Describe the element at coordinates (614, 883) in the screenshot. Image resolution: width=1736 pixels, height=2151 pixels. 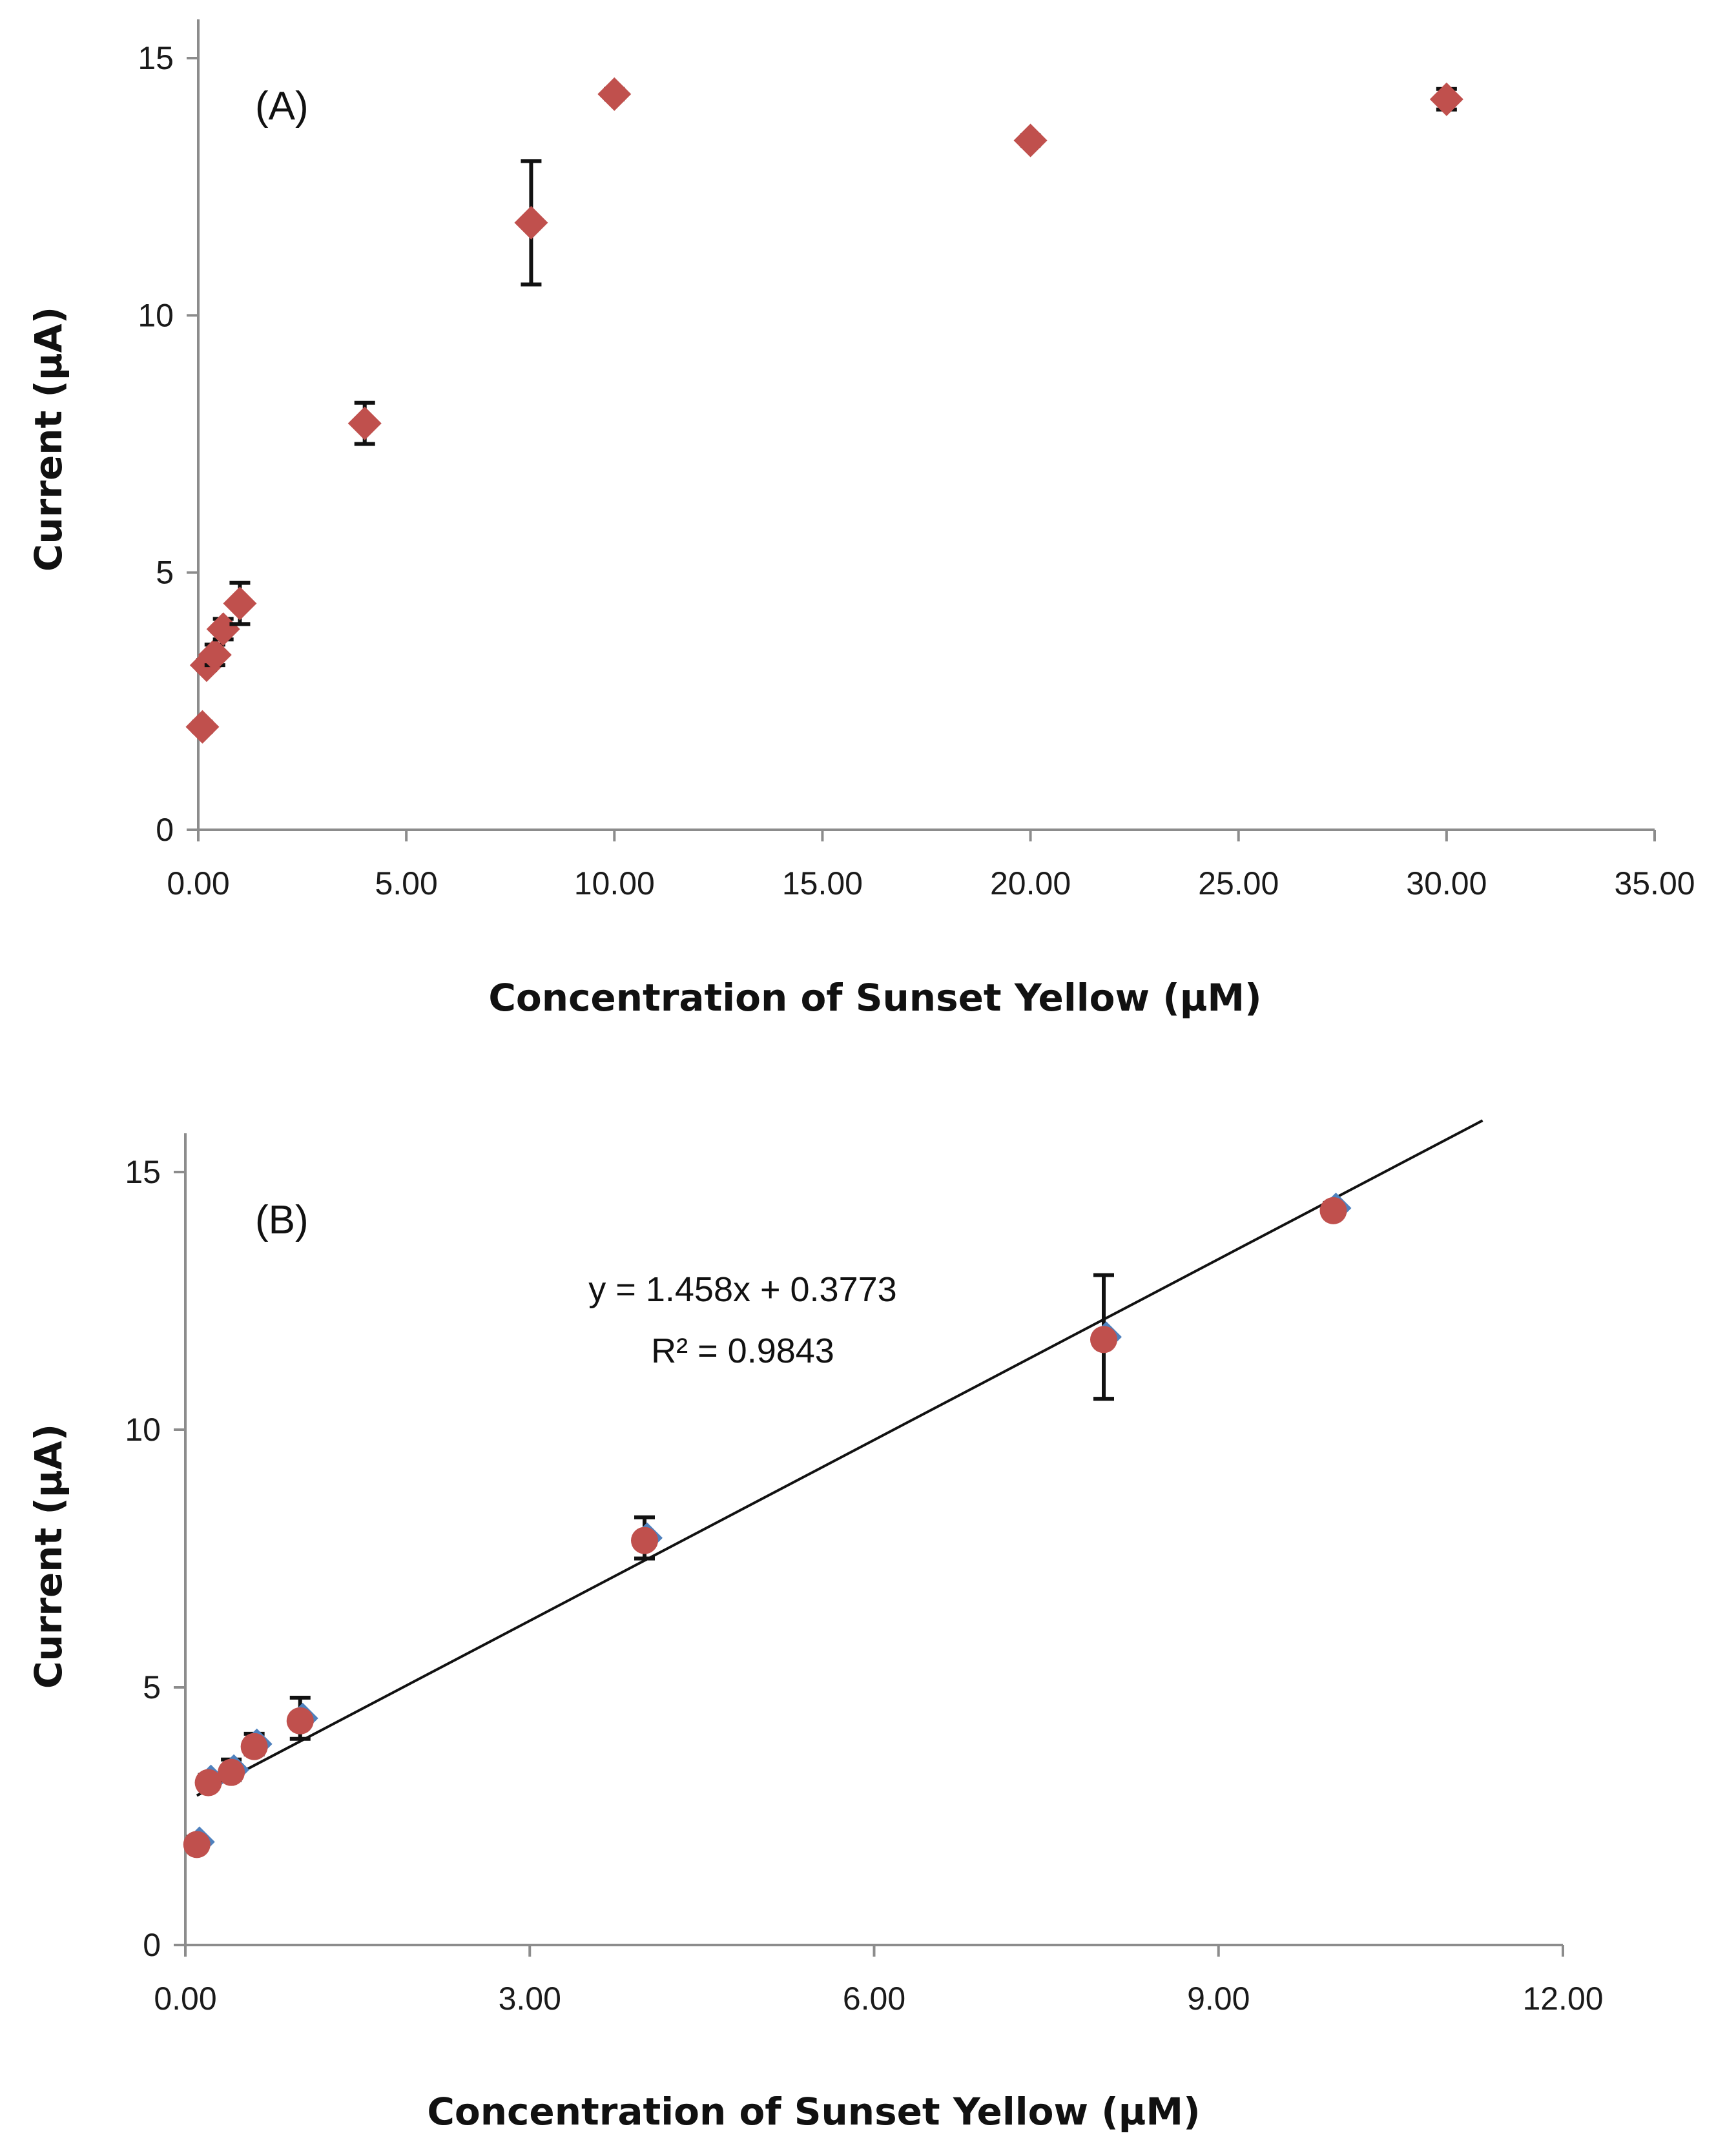
I see `x-tick-label-a: 10.00` at that location.